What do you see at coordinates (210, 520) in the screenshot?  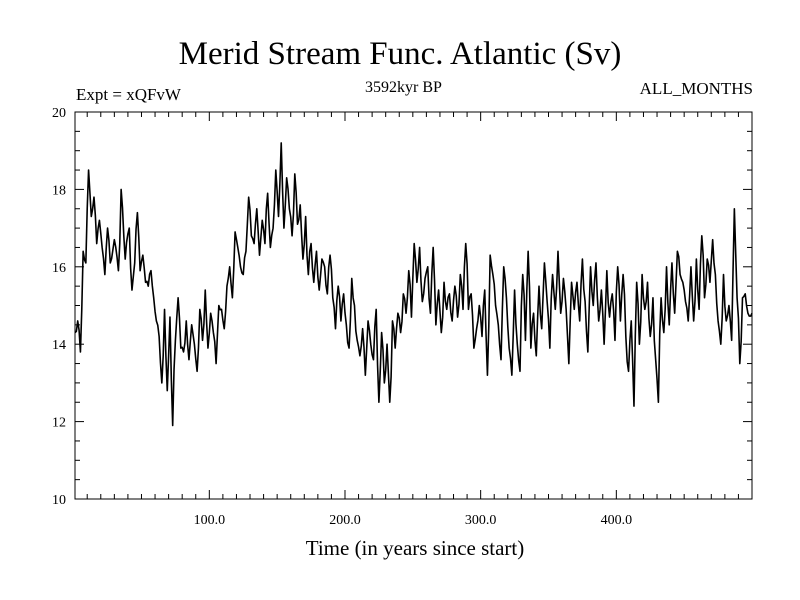 I see `x-tick-label: 100.0` at bounding box center [210, 520].